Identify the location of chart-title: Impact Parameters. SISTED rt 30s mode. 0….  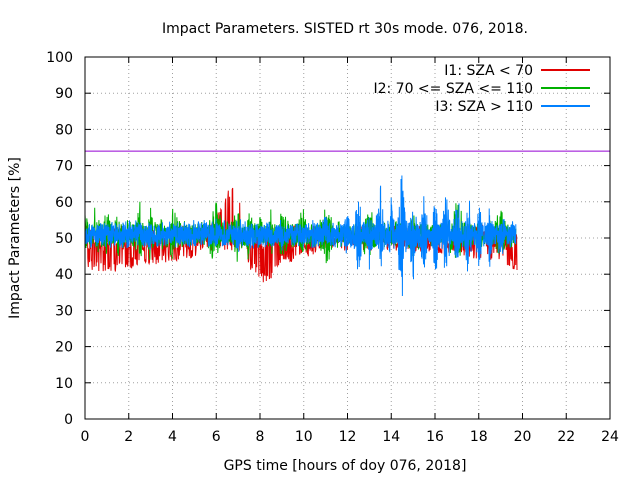
(345, 29).